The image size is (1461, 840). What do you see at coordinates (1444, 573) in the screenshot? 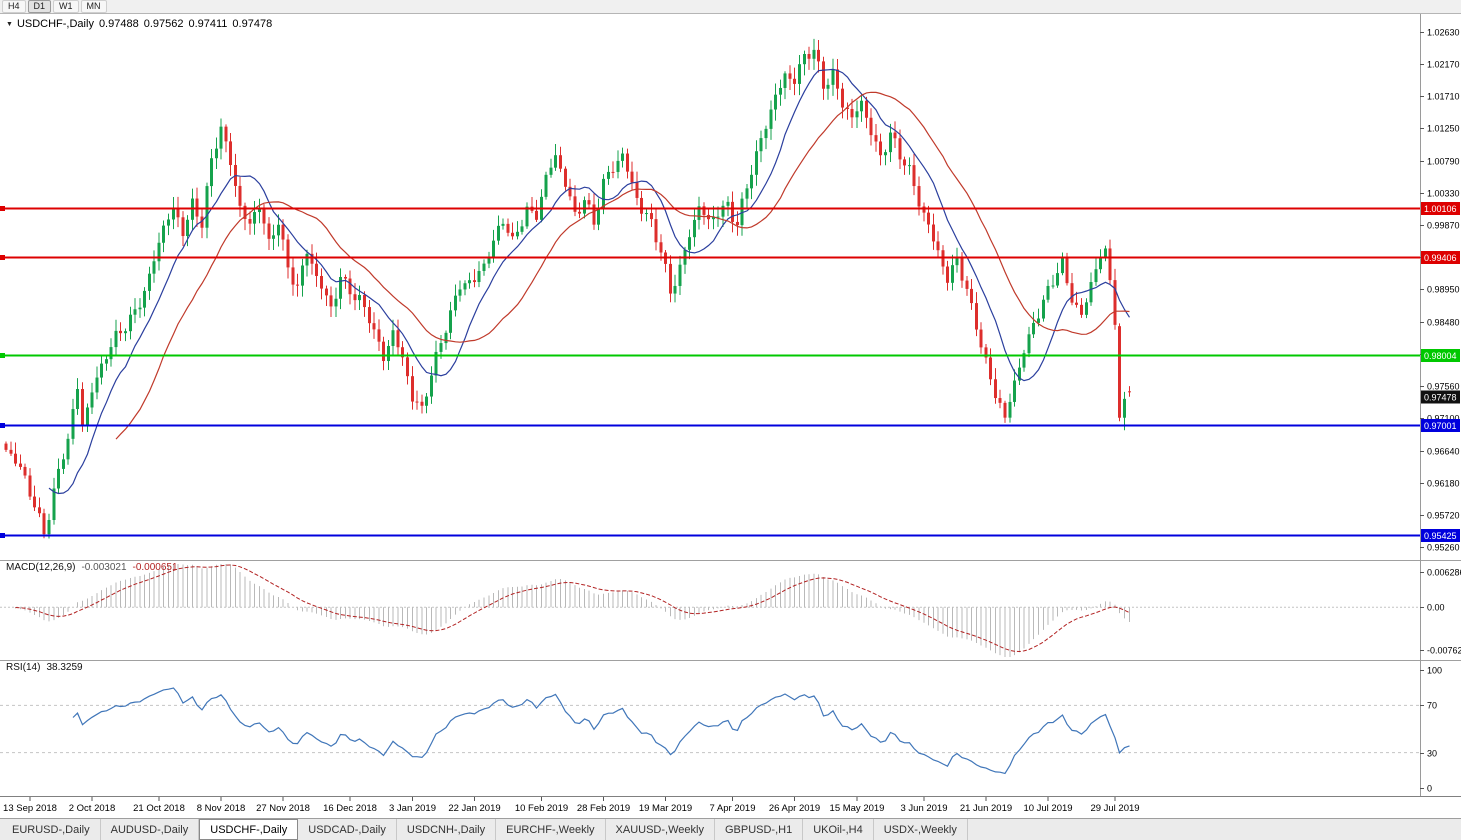
I see `macd-axis-label: 0.006286` at bounding box center [1444, 573].